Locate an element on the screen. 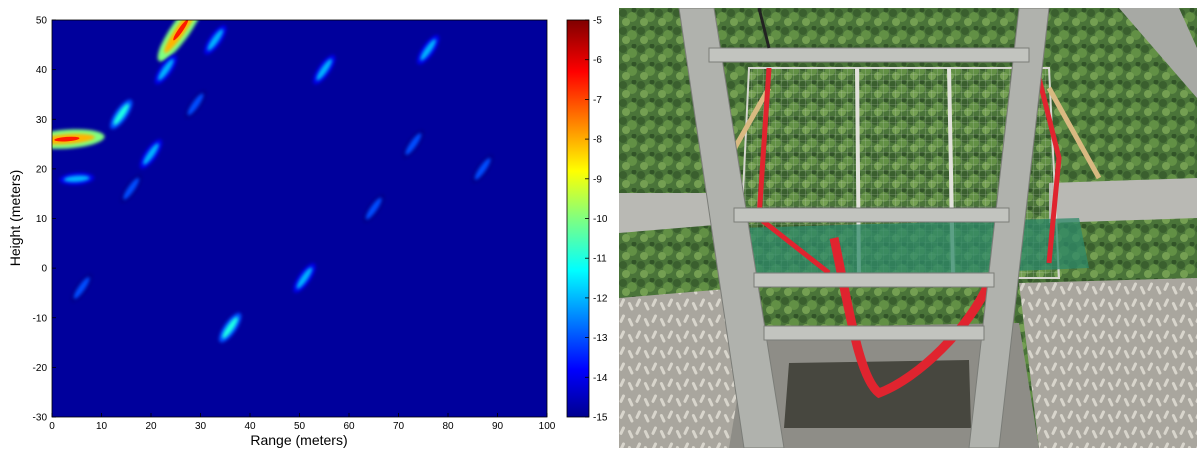 Image resolution: width=1197 pixels, height=453 pixels. colorbar-tick-label: -8 is located at coordinates (597, 140).